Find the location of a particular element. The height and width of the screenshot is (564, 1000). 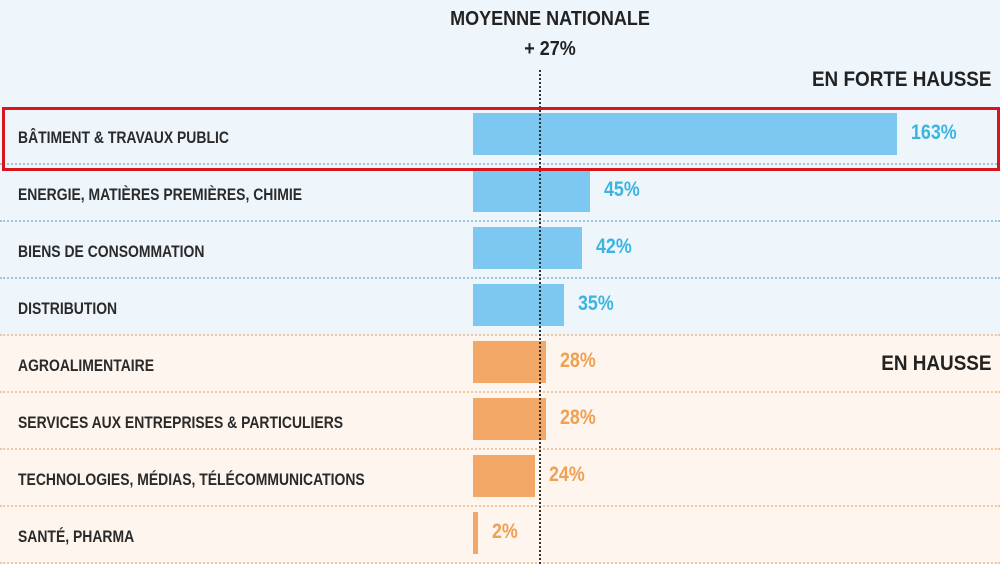

value-label: 163% is located at coordinates (933, 132).